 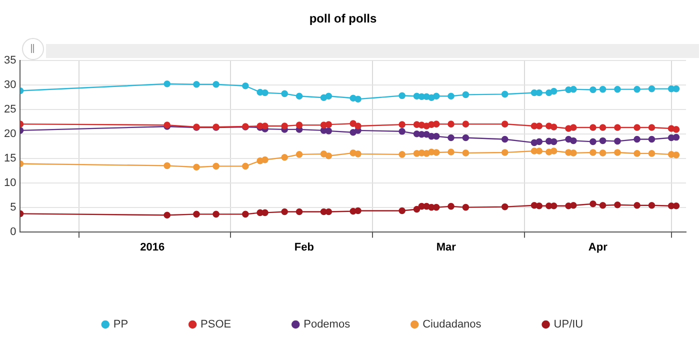 What do you see at coordinates (452, 324) in the screenshot?
I see `legend-label: Ciudadanos` at bounding box center [452, 324].